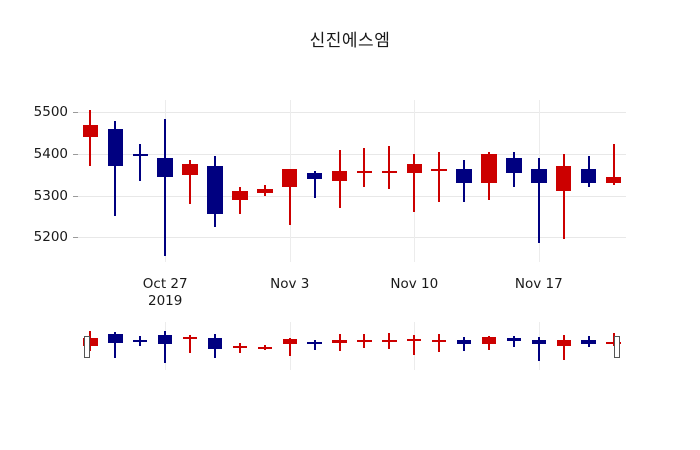 This screenshot has width=700, height=450. Describe the element at coordinates (290, 284) in the screenshot. I see `x-axis-tick-label: Nov 3` at that location.